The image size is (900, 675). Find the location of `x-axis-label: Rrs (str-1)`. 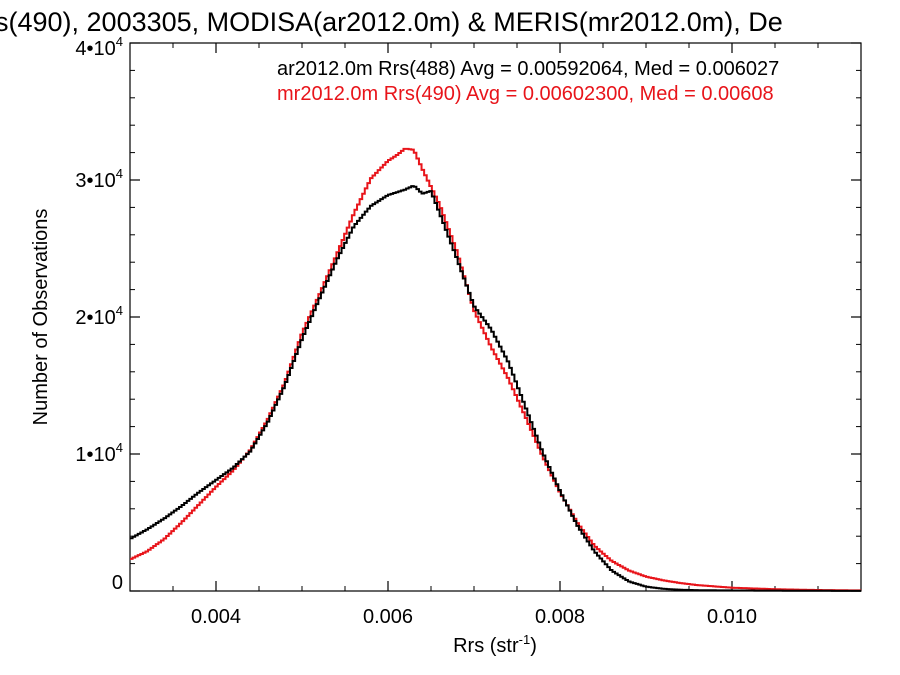

x-axis-label: Rrs (str-1) is located at coordinates (495, 644).